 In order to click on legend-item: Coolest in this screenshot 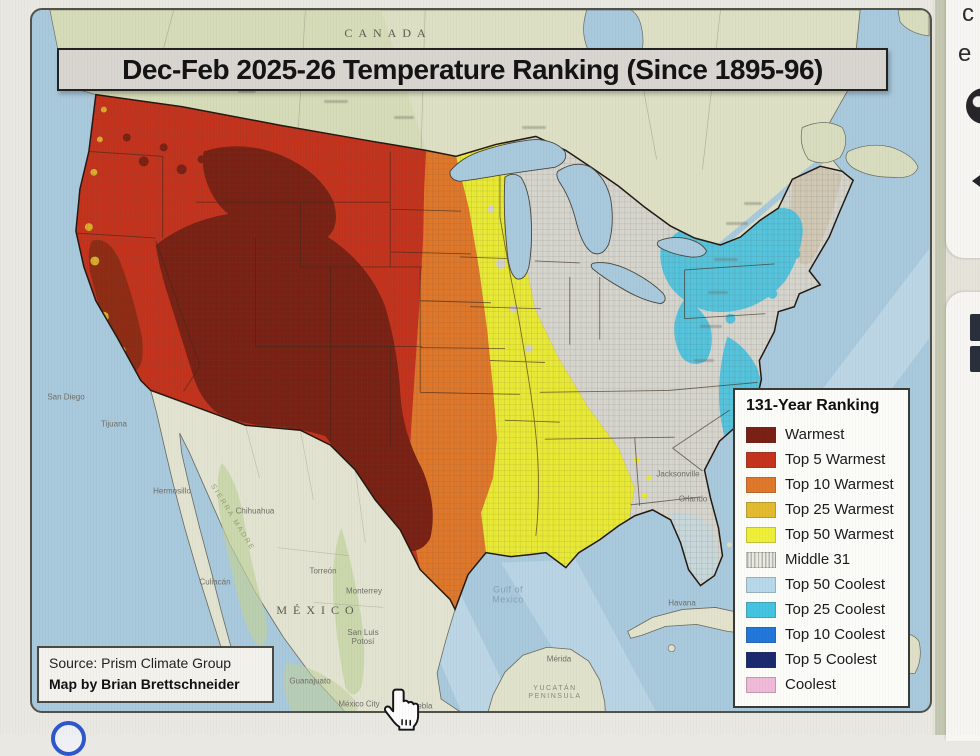, I will do `click(823, 684)`.